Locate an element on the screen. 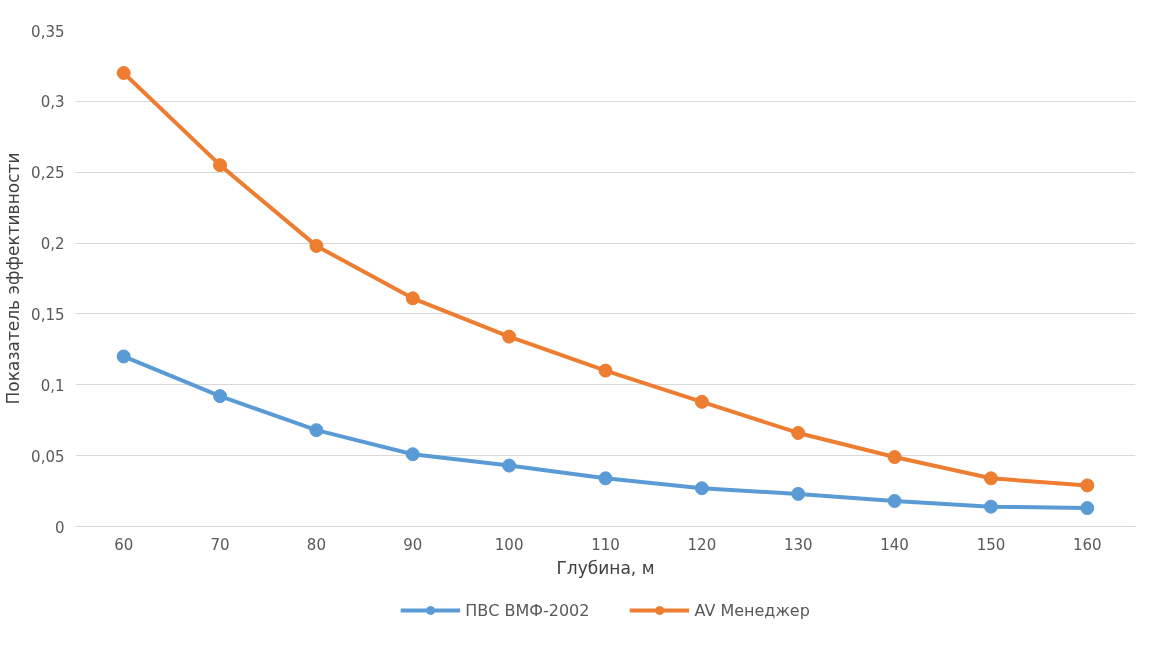 The height and width of the screenshot is (653, 1171). y-tick-label: 0,3 is located at coordinates (52, 102).